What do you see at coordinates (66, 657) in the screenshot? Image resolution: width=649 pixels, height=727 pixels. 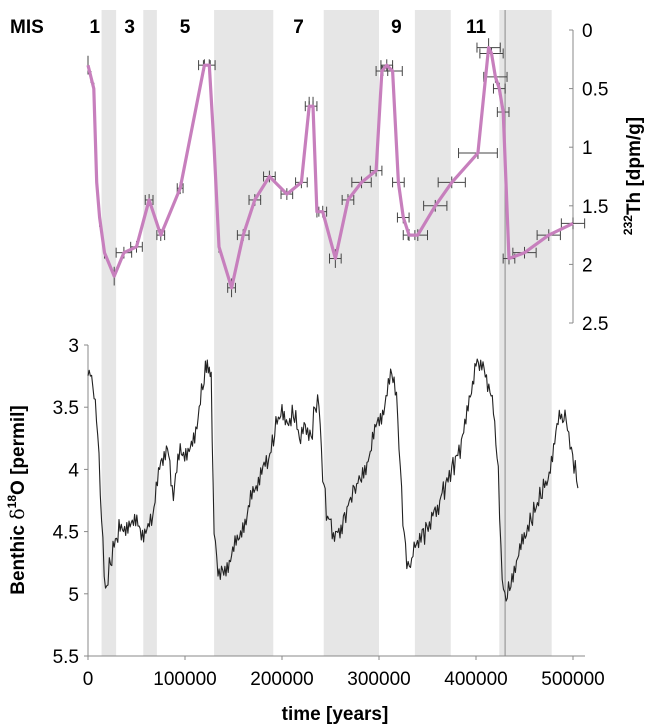 I see `d18o-tick-label-5: 5.5` at bounding box center [66, 657].